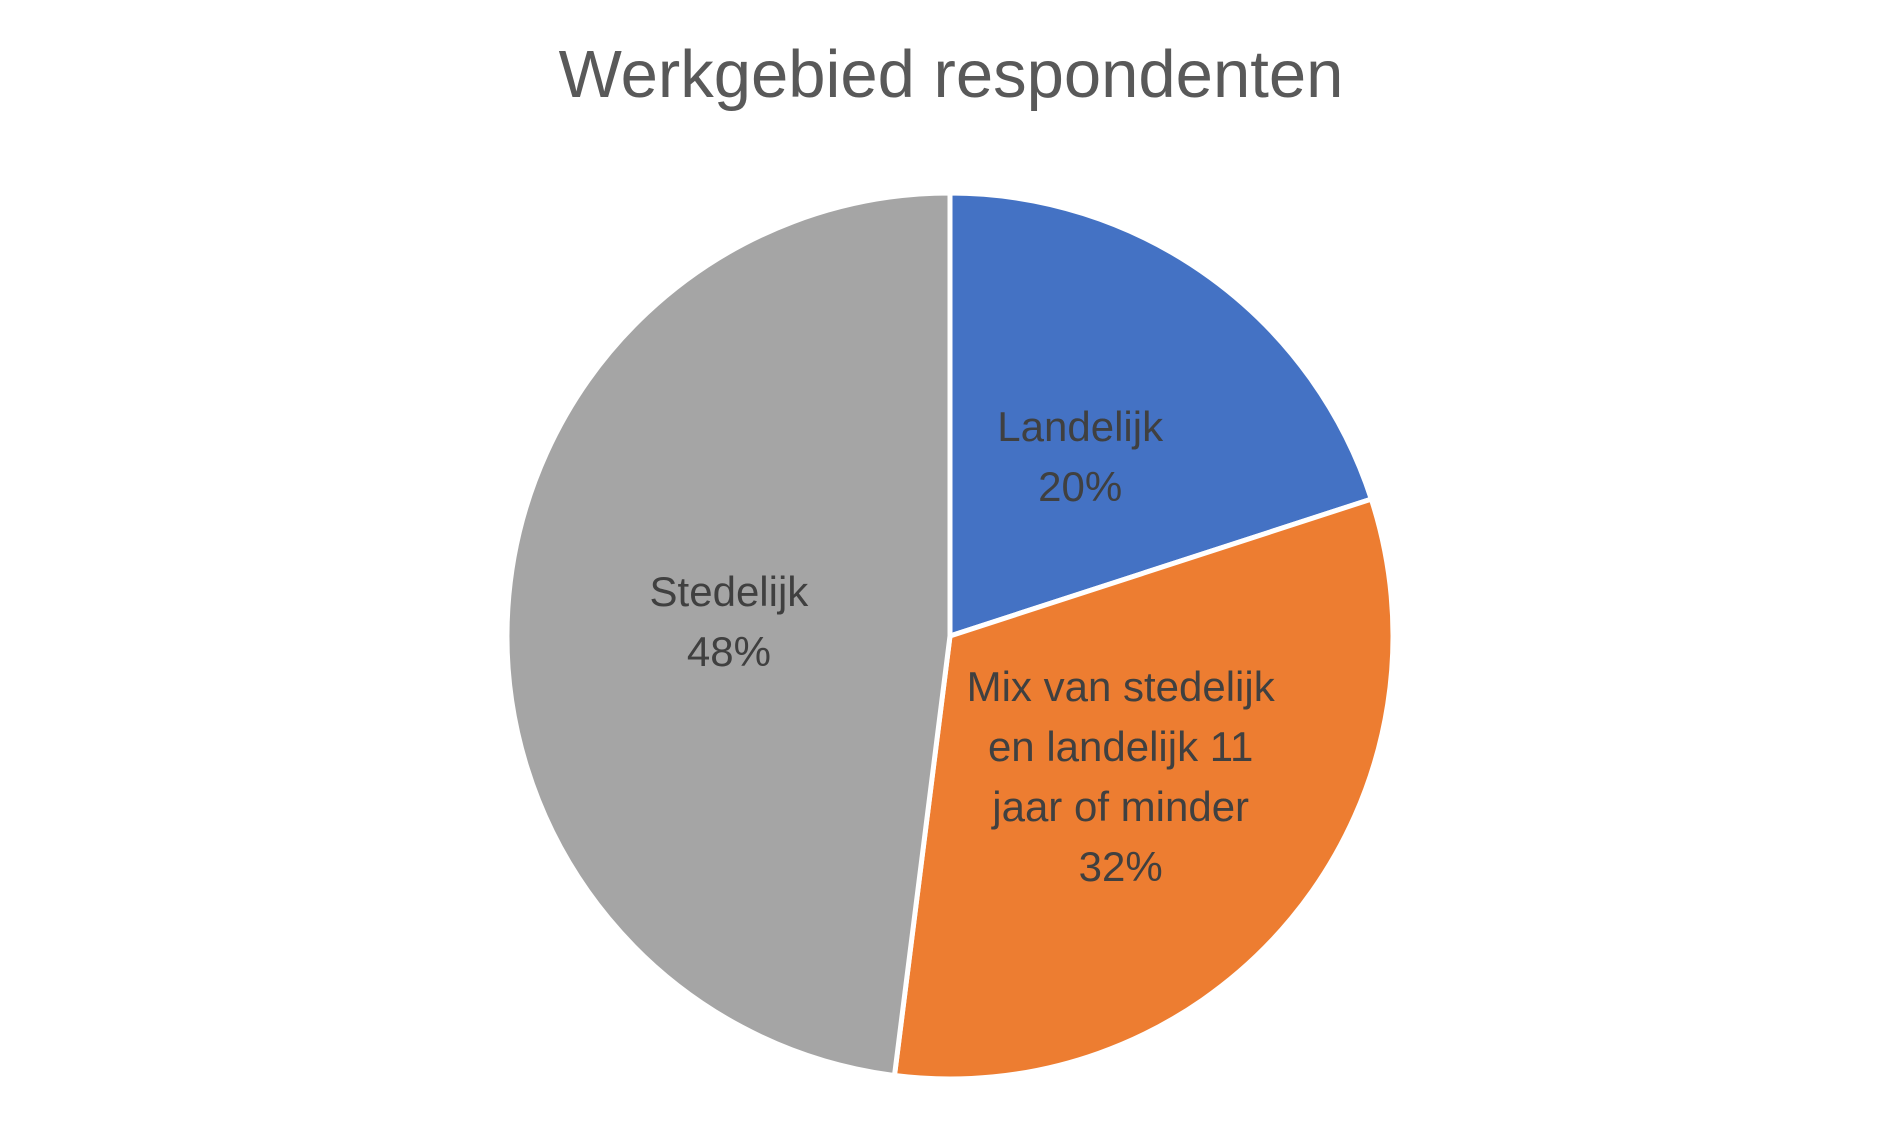 This screenshot has height=1134, width=1902. Describe the element at coordinates (951, 74) in the screenshot. I see `chart-title: Werkgebied respondenten` at that location.